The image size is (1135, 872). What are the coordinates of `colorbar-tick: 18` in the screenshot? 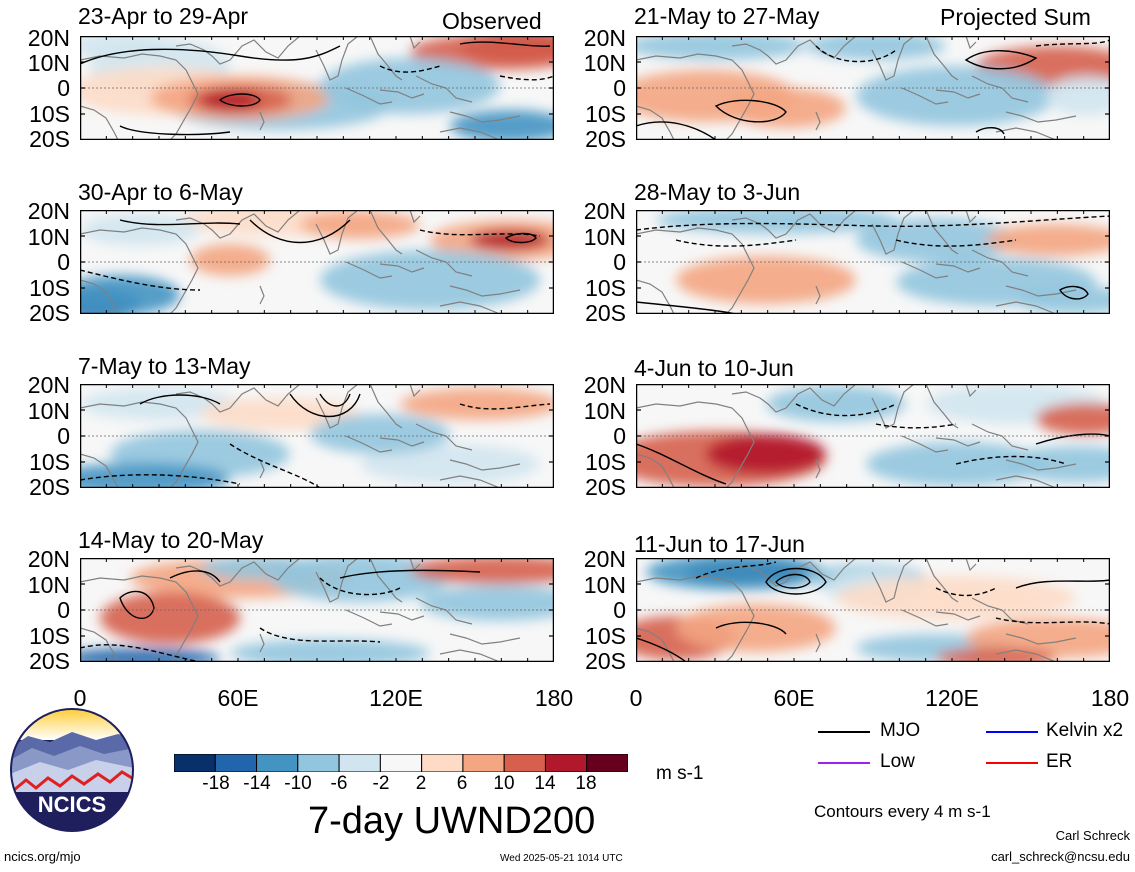 It's located at (586, 783).